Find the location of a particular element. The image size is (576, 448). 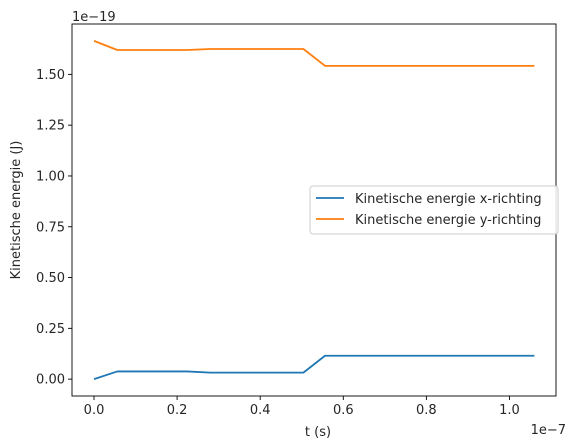

x-offset-label: 1e−7 is located at coordinates (548, 430).